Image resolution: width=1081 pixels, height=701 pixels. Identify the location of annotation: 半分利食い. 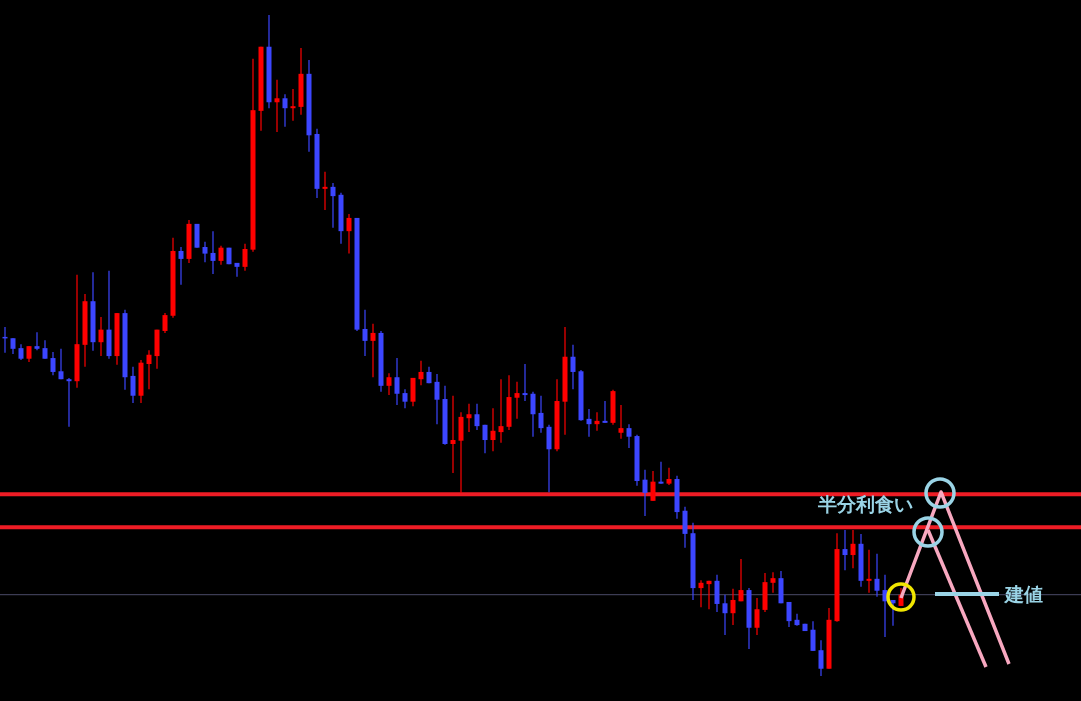
(864, 504).